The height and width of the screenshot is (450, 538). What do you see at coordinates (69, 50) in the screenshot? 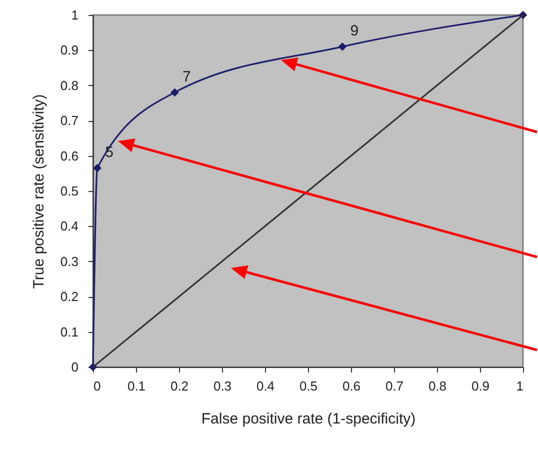
I see `y-tick-label: 0.9` at bounding box center [69, 50].